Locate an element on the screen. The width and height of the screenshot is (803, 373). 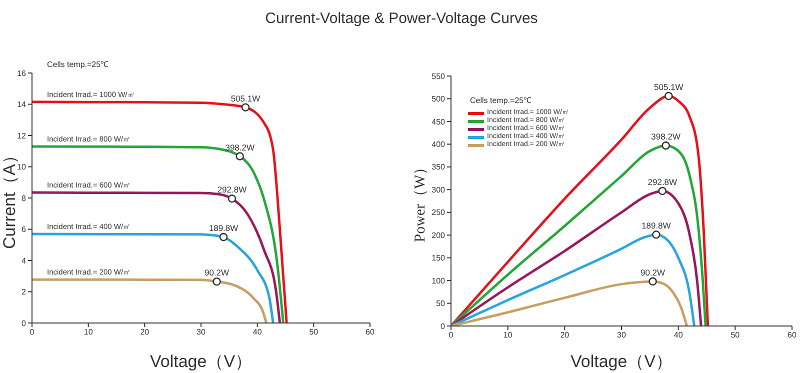
y-tick-label: 150 is located at coordinates (439, 258).